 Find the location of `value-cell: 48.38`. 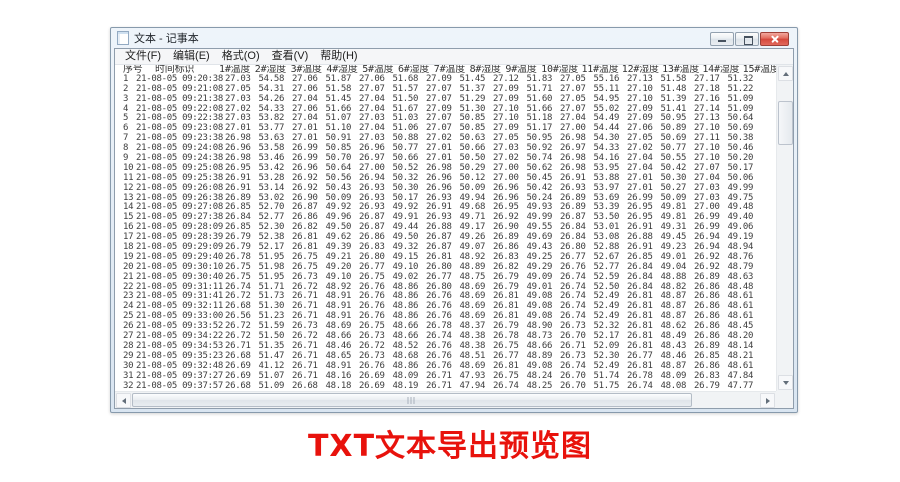

value-cell: 48.38 is located at coordinates (472, 345).